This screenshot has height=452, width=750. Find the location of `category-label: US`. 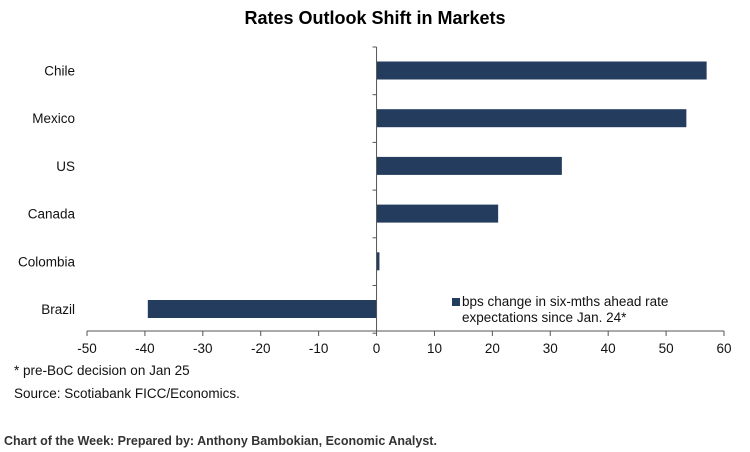

category-label: US is located at coordinates (65, 166).